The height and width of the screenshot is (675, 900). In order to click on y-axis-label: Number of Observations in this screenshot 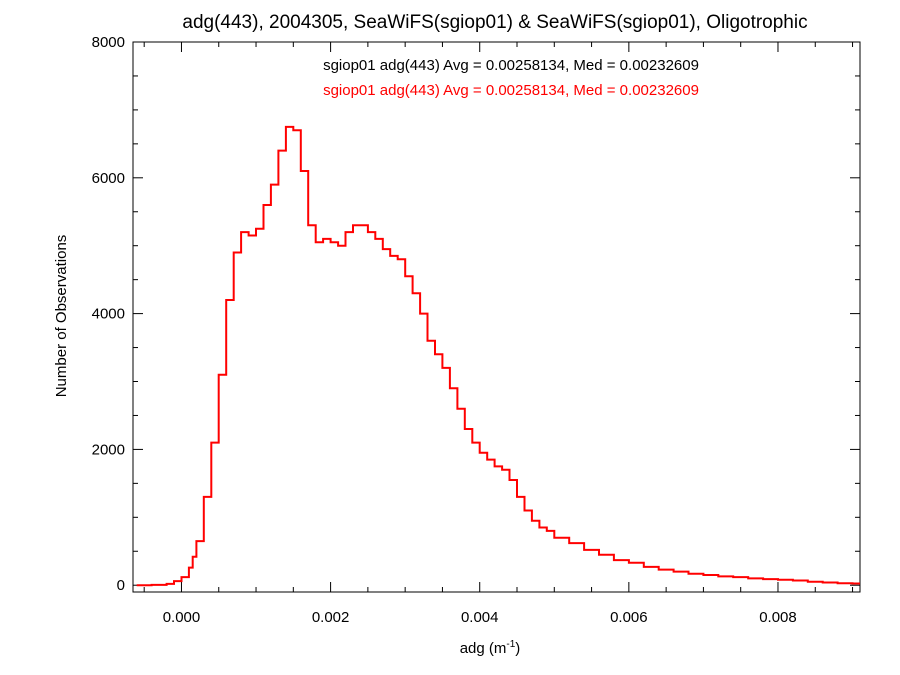, I will do `click(61, 316)`.